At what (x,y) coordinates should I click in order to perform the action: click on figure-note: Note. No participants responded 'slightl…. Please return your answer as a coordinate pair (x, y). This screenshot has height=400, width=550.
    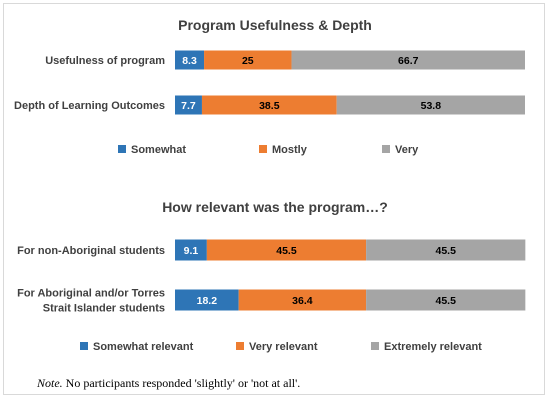
    Looking at the image, I should click on (168, 383).